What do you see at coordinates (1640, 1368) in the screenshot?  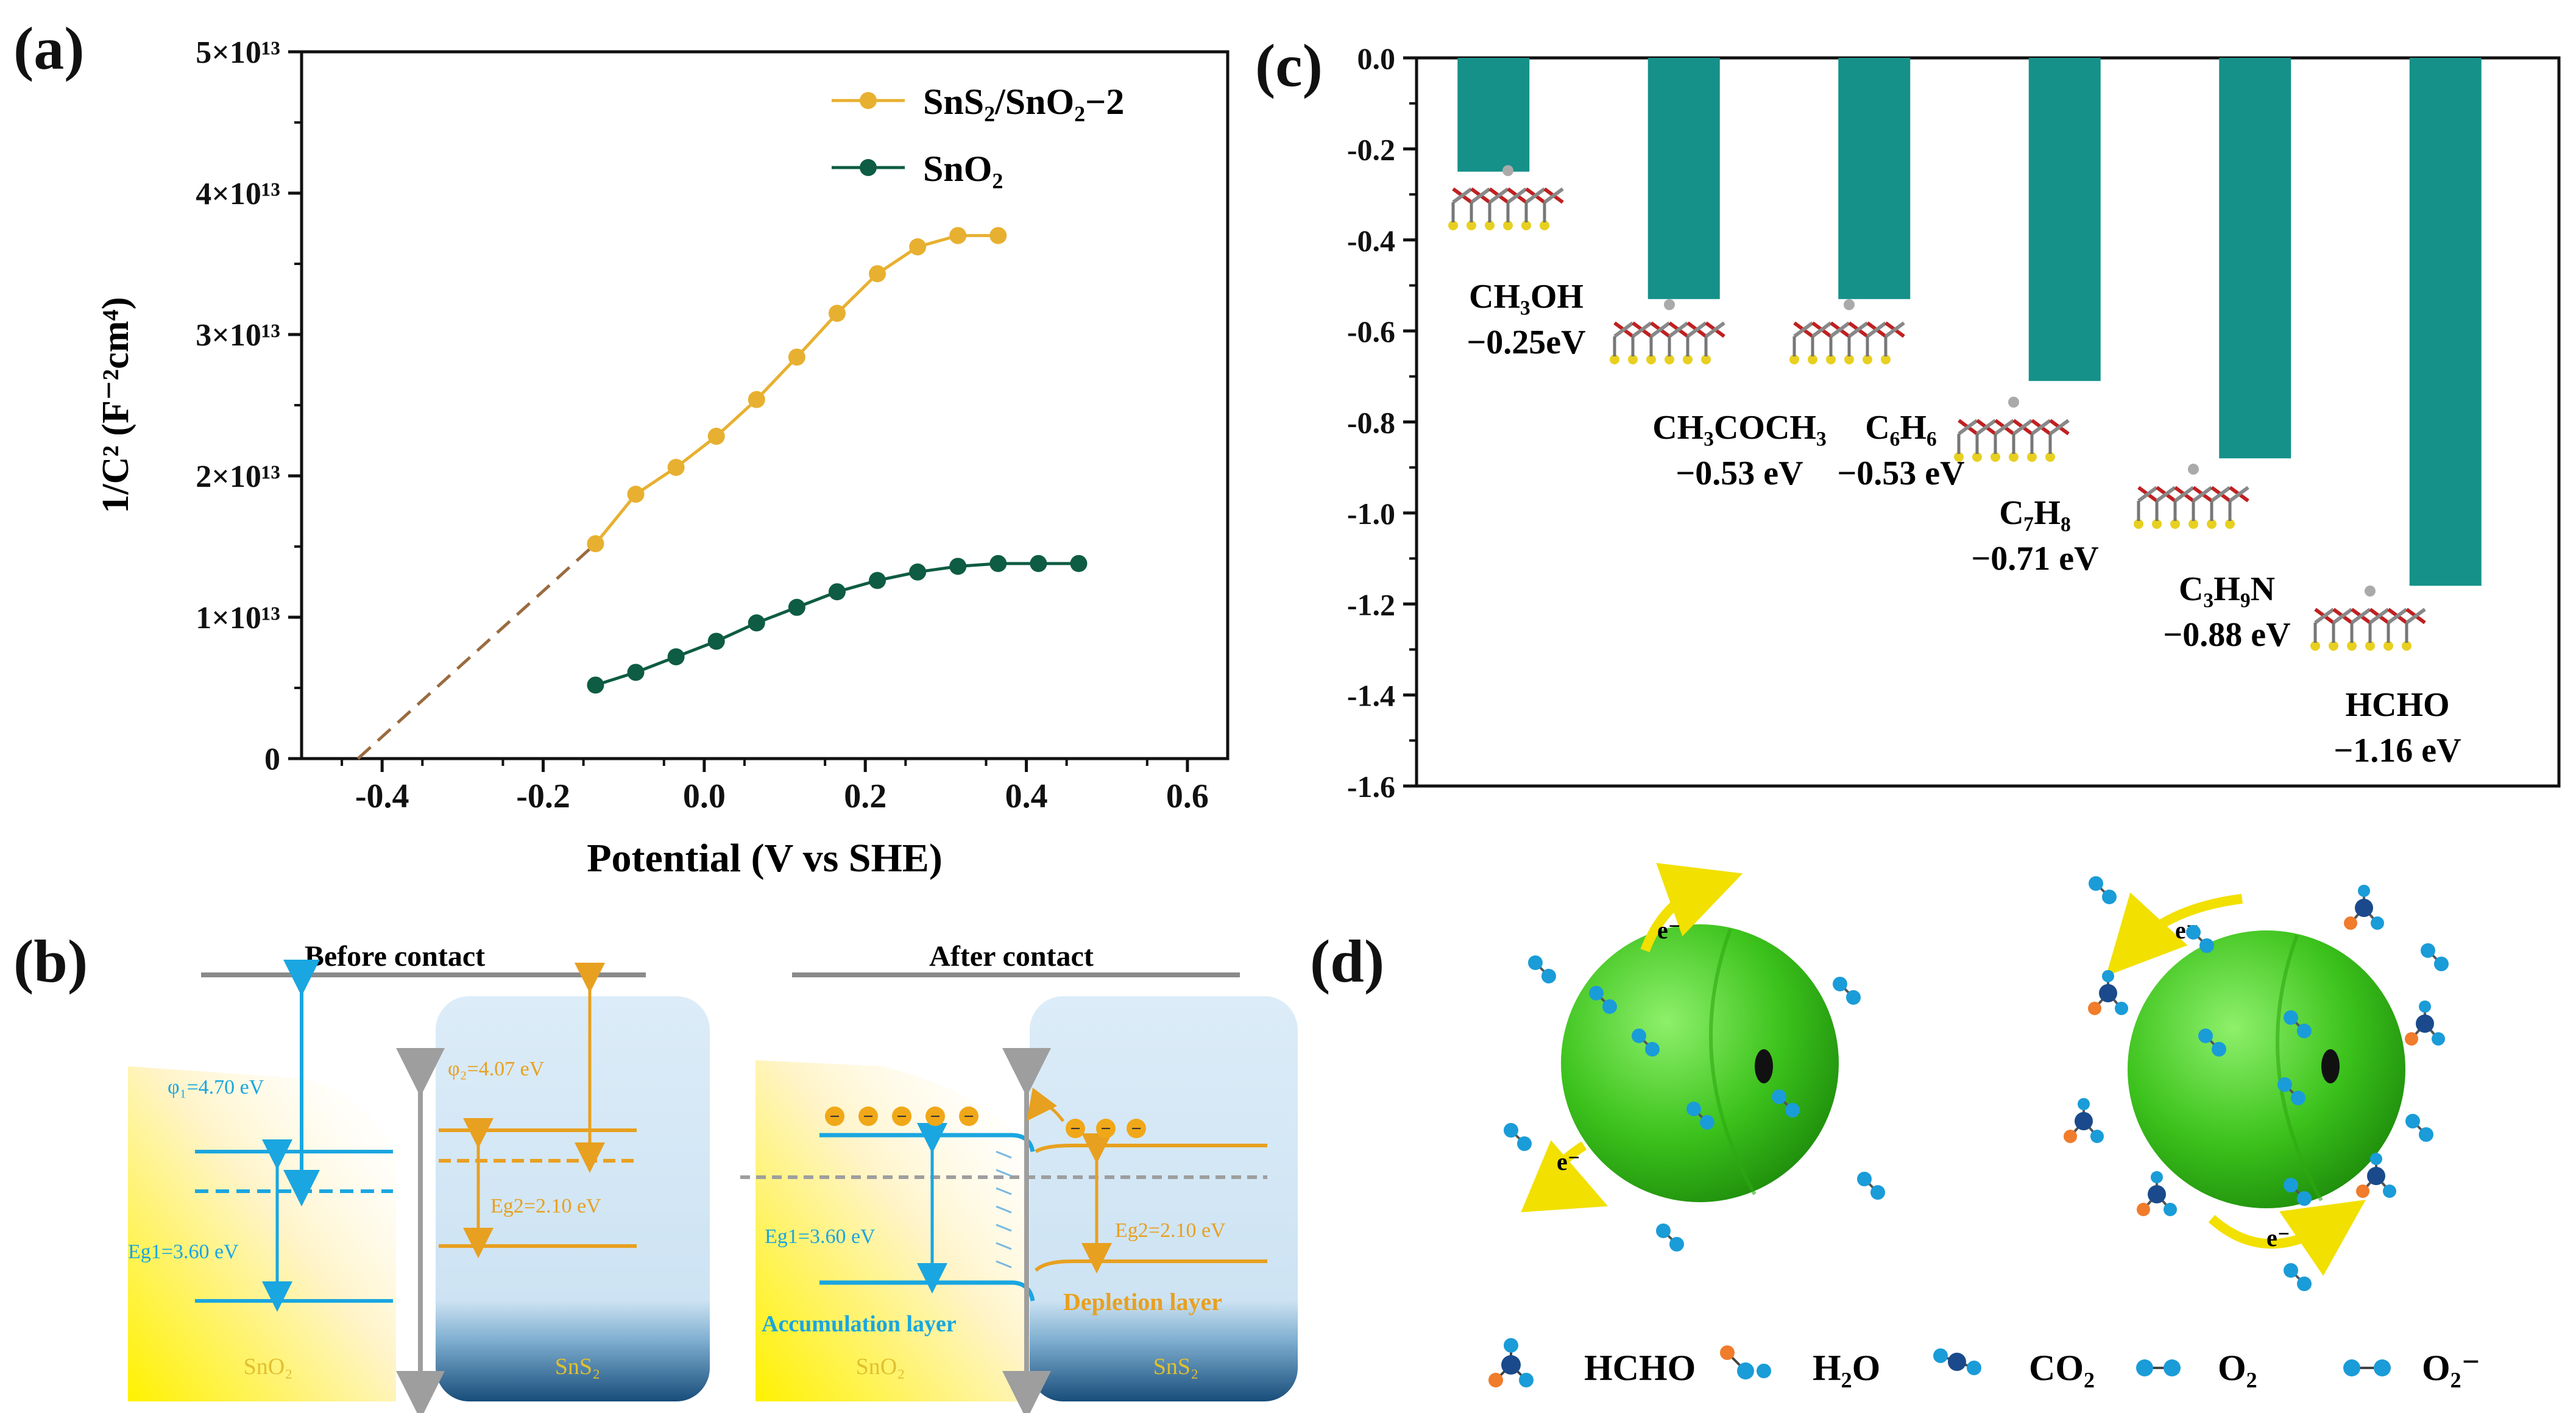 I see `legend-hcho-label: HCHO` at bounding box center [1640, 1368].